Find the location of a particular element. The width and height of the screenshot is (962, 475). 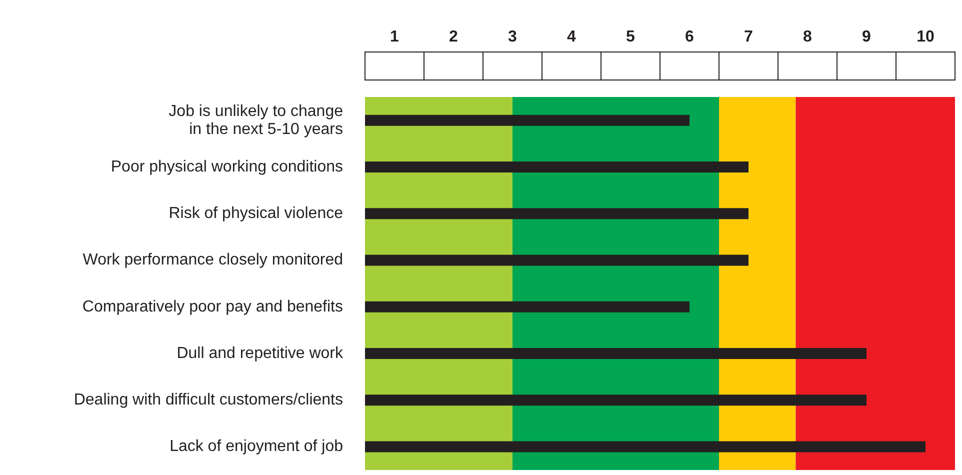

y-tick-label: Comparatively poor pay and benefits is located at coordinates (212, 307).